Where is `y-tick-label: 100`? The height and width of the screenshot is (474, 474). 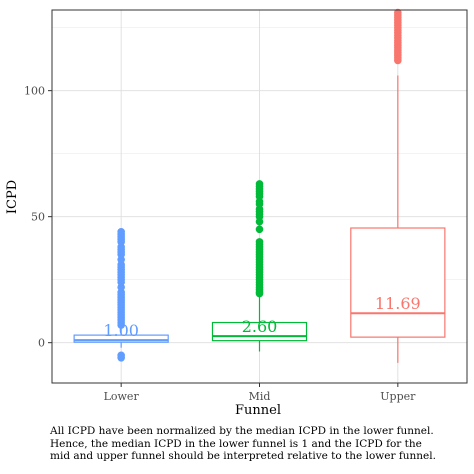
y-tick-label: 100 is located at coordinates (34, 91).